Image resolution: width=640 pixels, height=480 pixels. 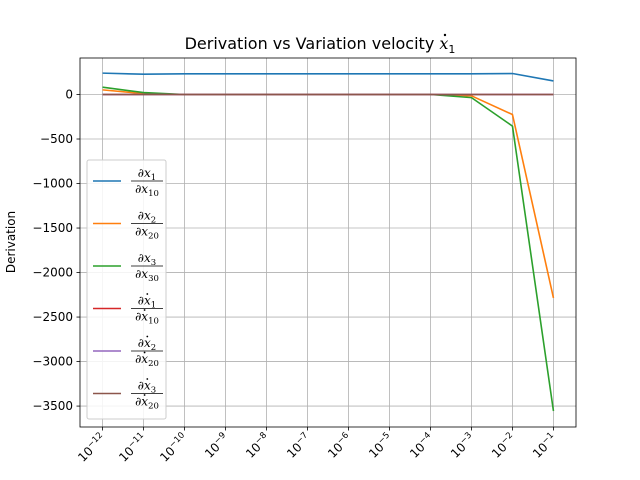 I want to click on legend-entry: ∂x3∂x30, so click(x=128, y=267).